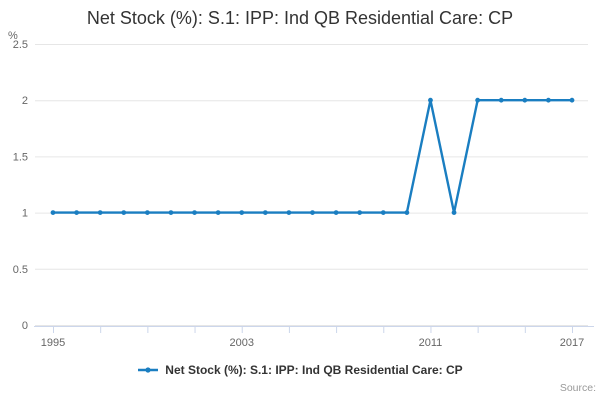  I want to click on y-tick-label: 2, so click(25, 101).